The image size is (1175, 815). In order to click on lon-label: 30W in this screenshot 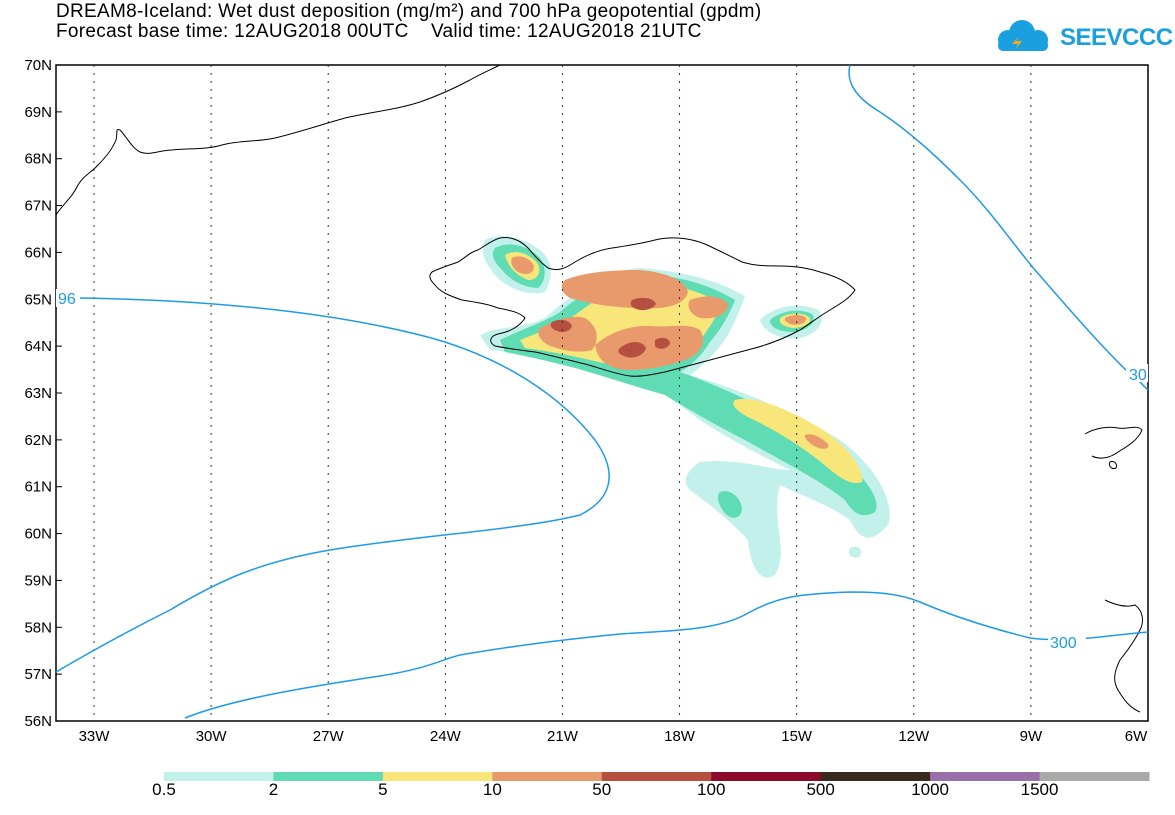, I will do `click(212, 736)`.